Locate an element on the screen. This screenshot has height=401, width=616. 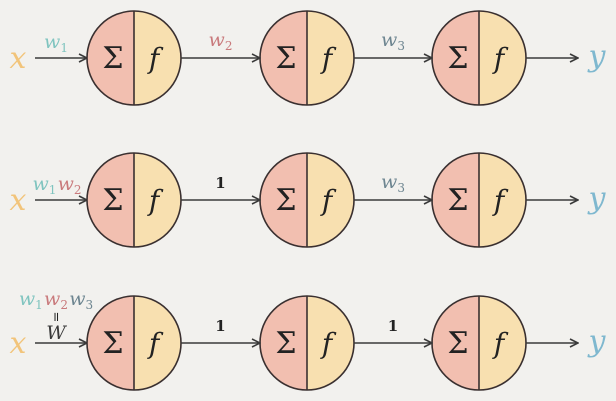
neuron-r1-n2-sum-symbol: Σ is located at coordinates (285, 58).